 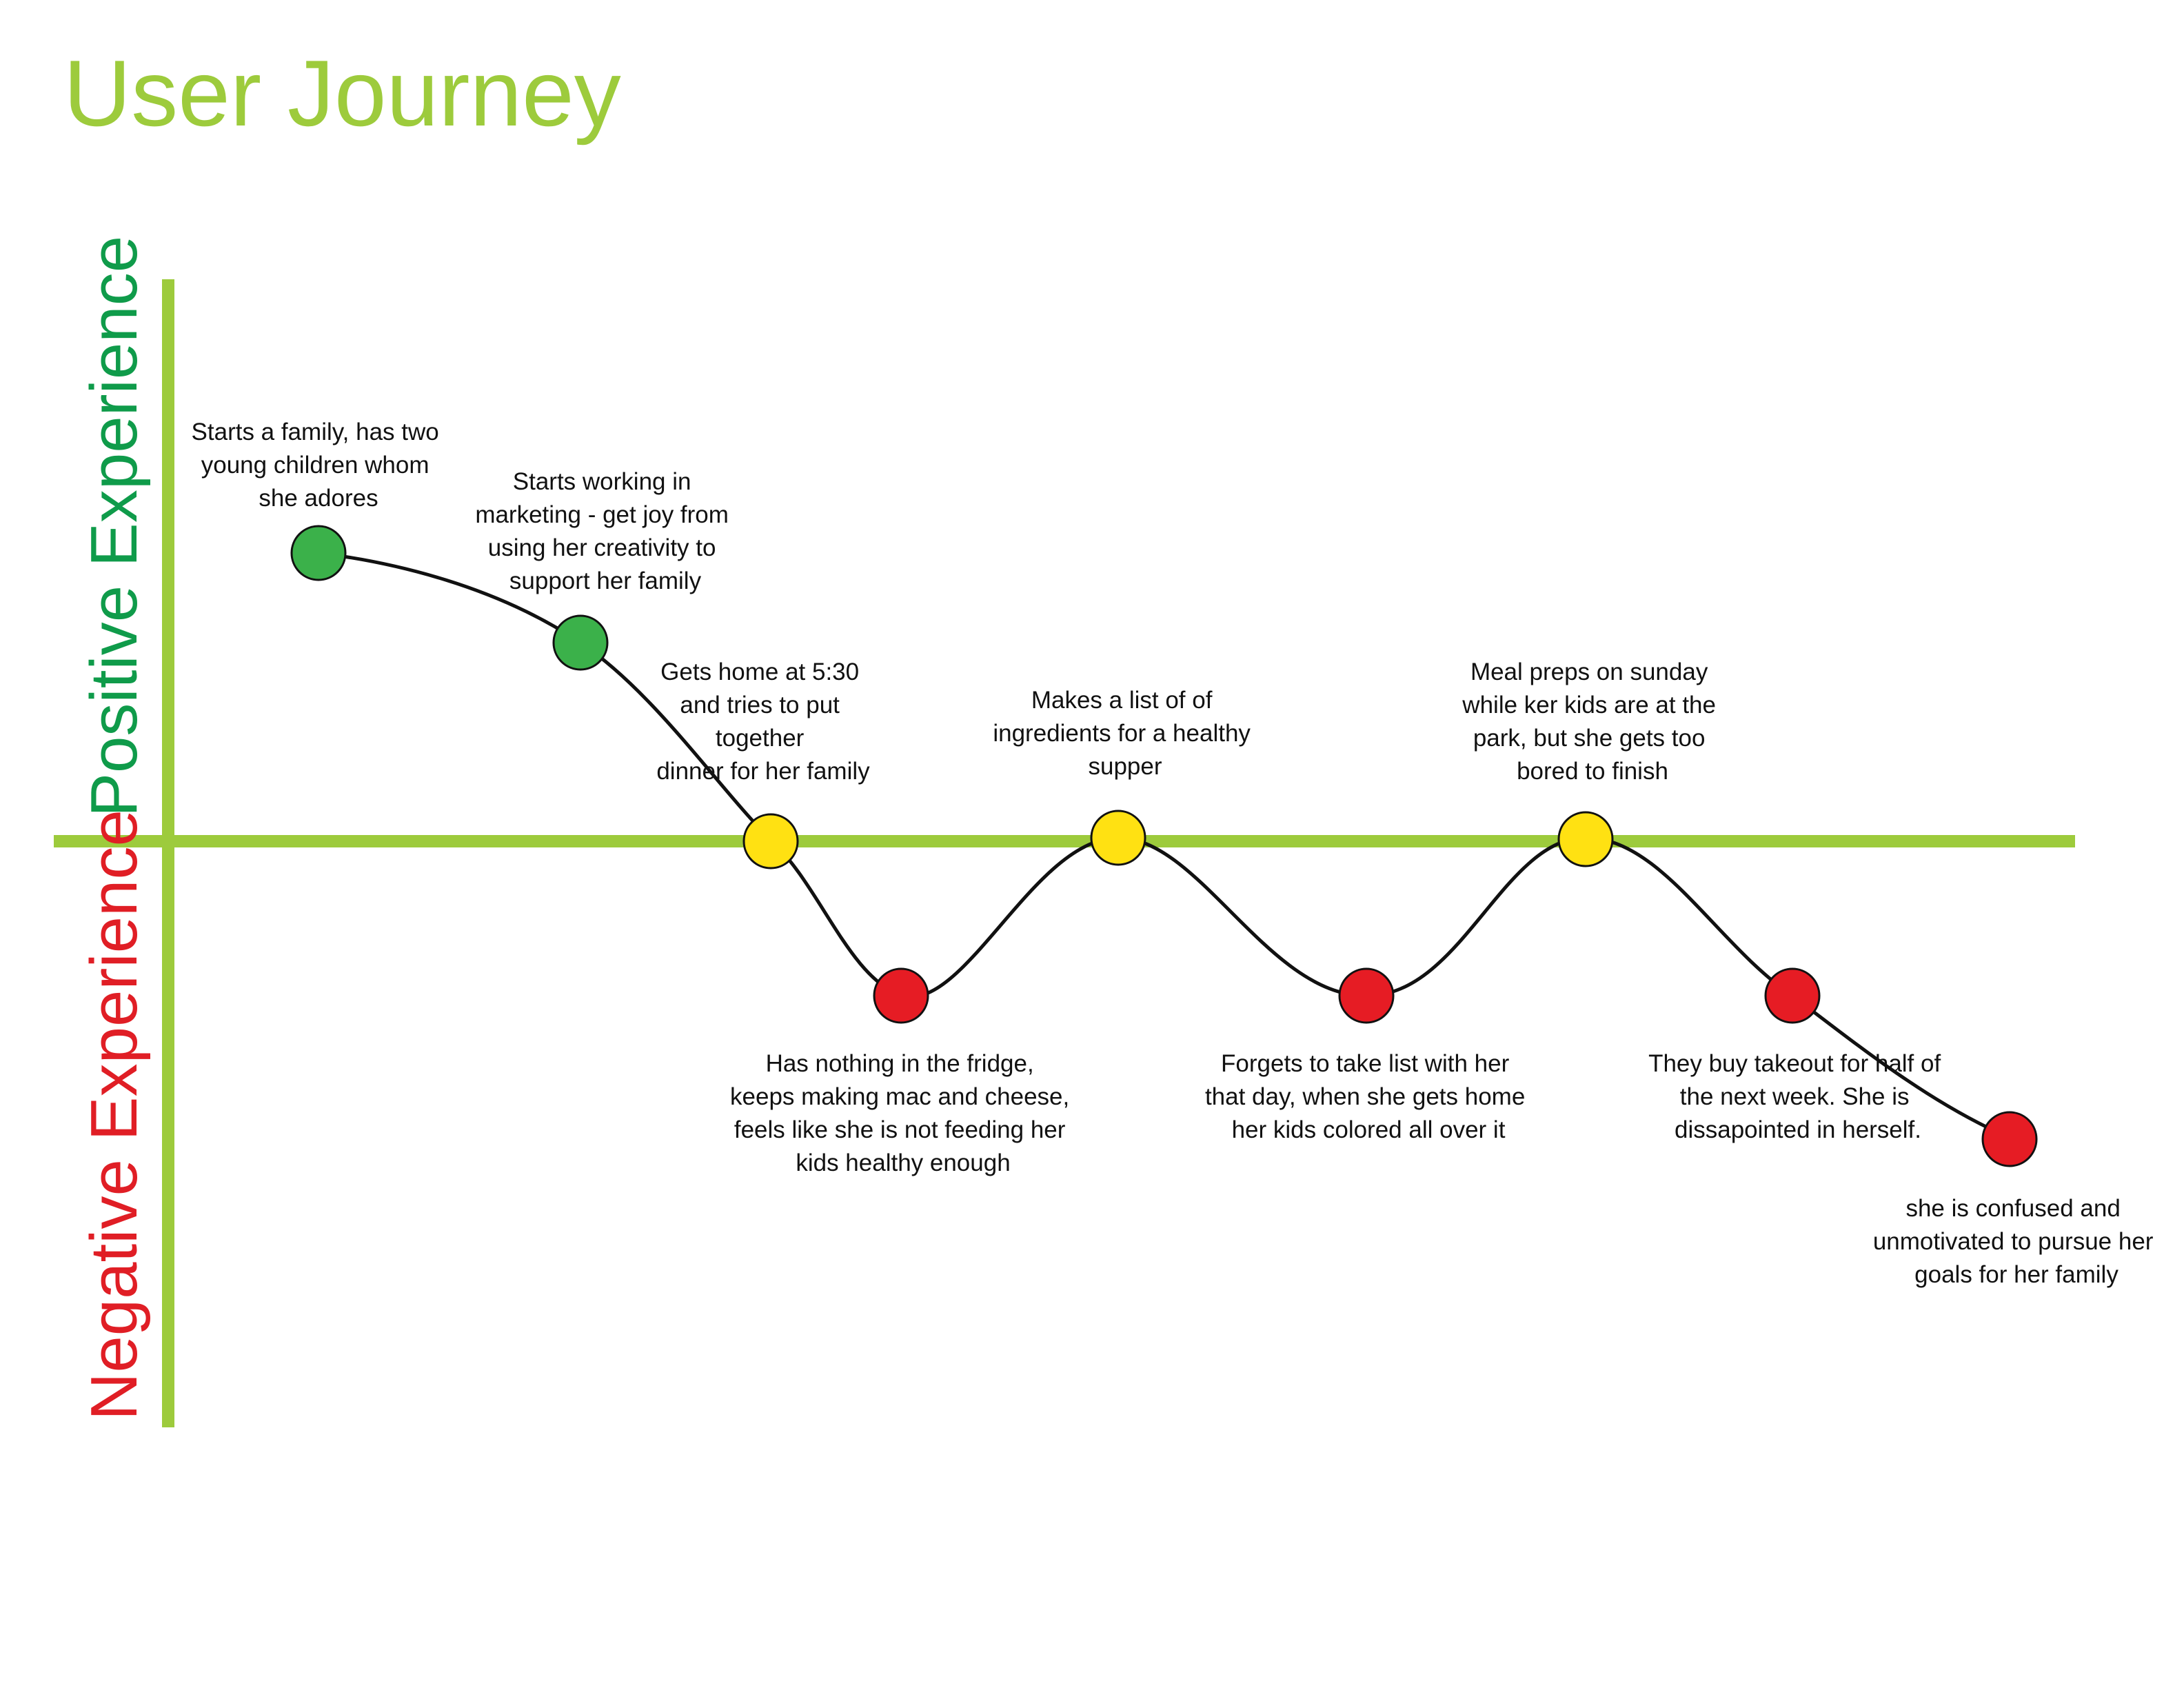 I want to click on dot-meal-preps, so click(x=1585, y=839).